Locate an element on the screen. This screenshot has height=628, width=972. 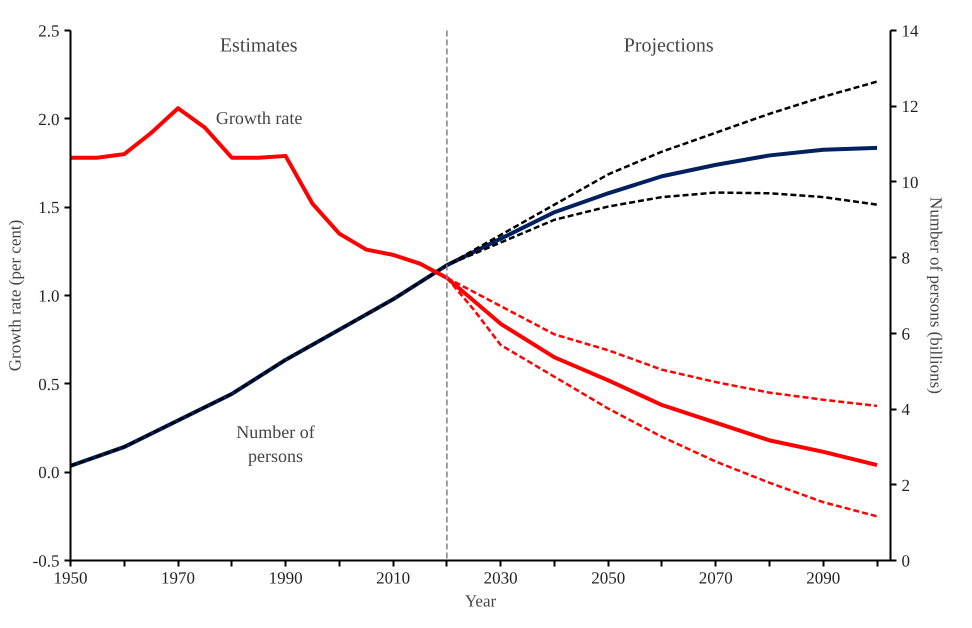
x-tick-label: 1970 is located at coordinates (178, 578).